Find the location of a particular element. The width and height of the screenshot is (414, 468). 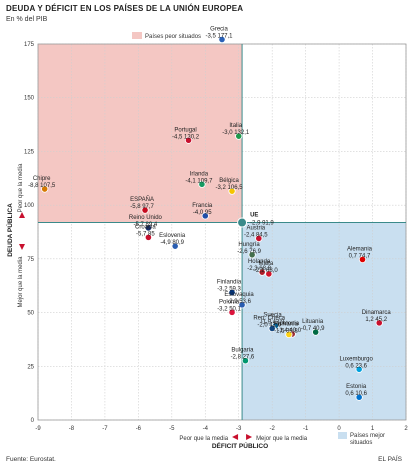

x-tick-label: -1 is located at coordinates (306, 429).